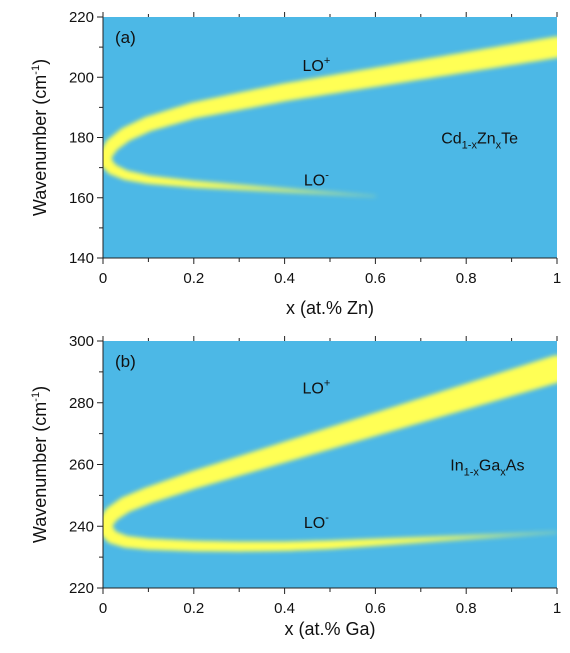 The image size is (570, 653). What do you see at coordinates (330, 308) in the screenshot?
I see `x-axis-title-a: x (at.% Zn)` at bounding box center [330, 308].